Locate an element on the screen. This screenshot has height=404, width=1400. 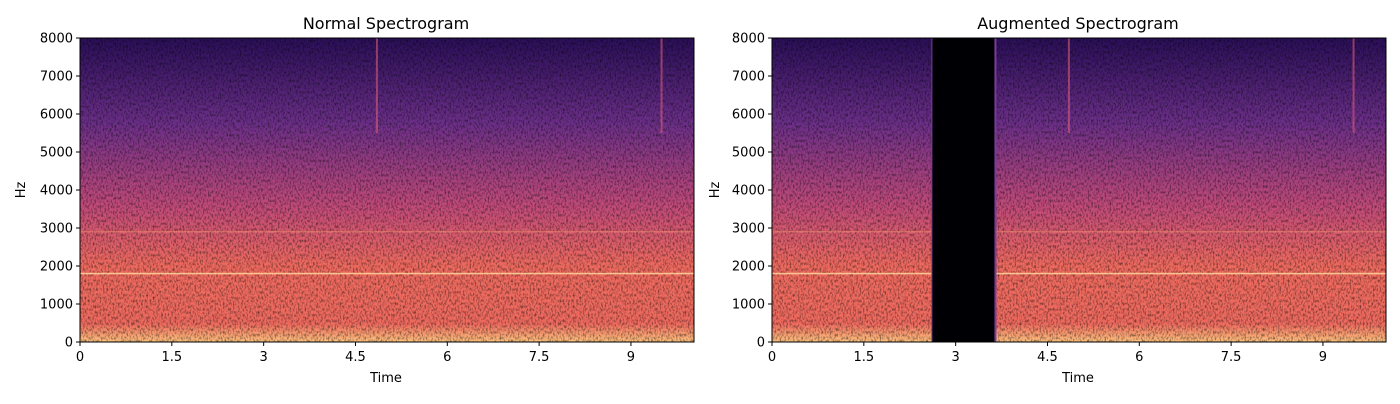
time-mask is located at coordinates (964, 190).